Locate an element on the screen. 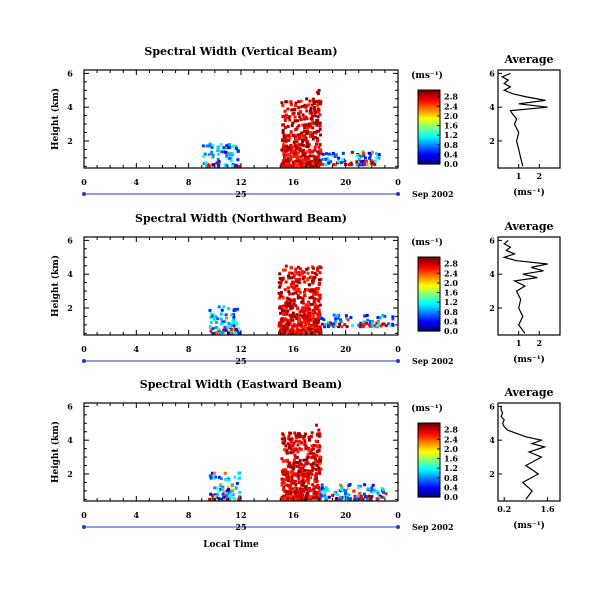 This screenshot has width=612, height=598. average-x-tick-label: 2 is located at coordinates (540, 176).